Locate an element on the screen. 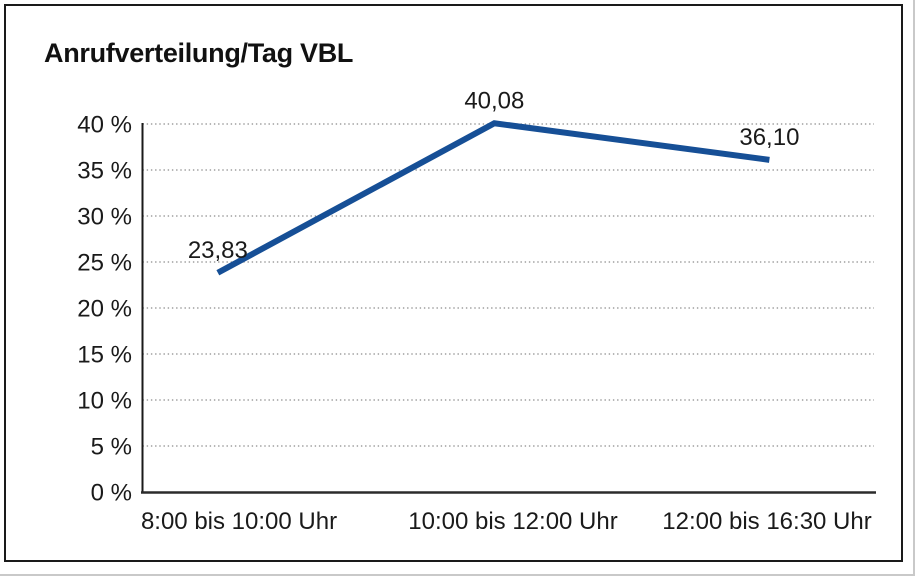  chart-title: Anrufverteilung/Tag VBL is located at coordinates (199, 53).